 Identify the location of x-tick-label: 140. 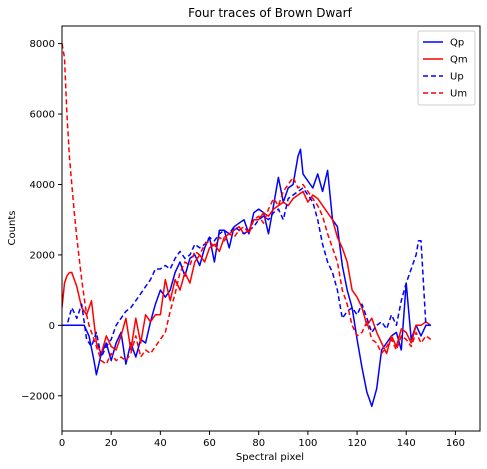
(406, 443).